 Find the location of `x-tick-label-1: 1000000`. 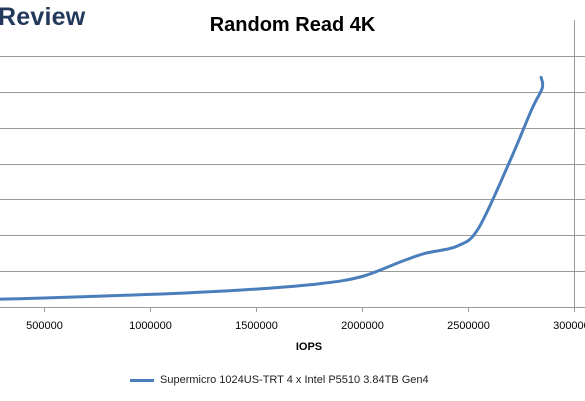

x-tick-label-1: 1000000 is located at coordinates (150, 326).